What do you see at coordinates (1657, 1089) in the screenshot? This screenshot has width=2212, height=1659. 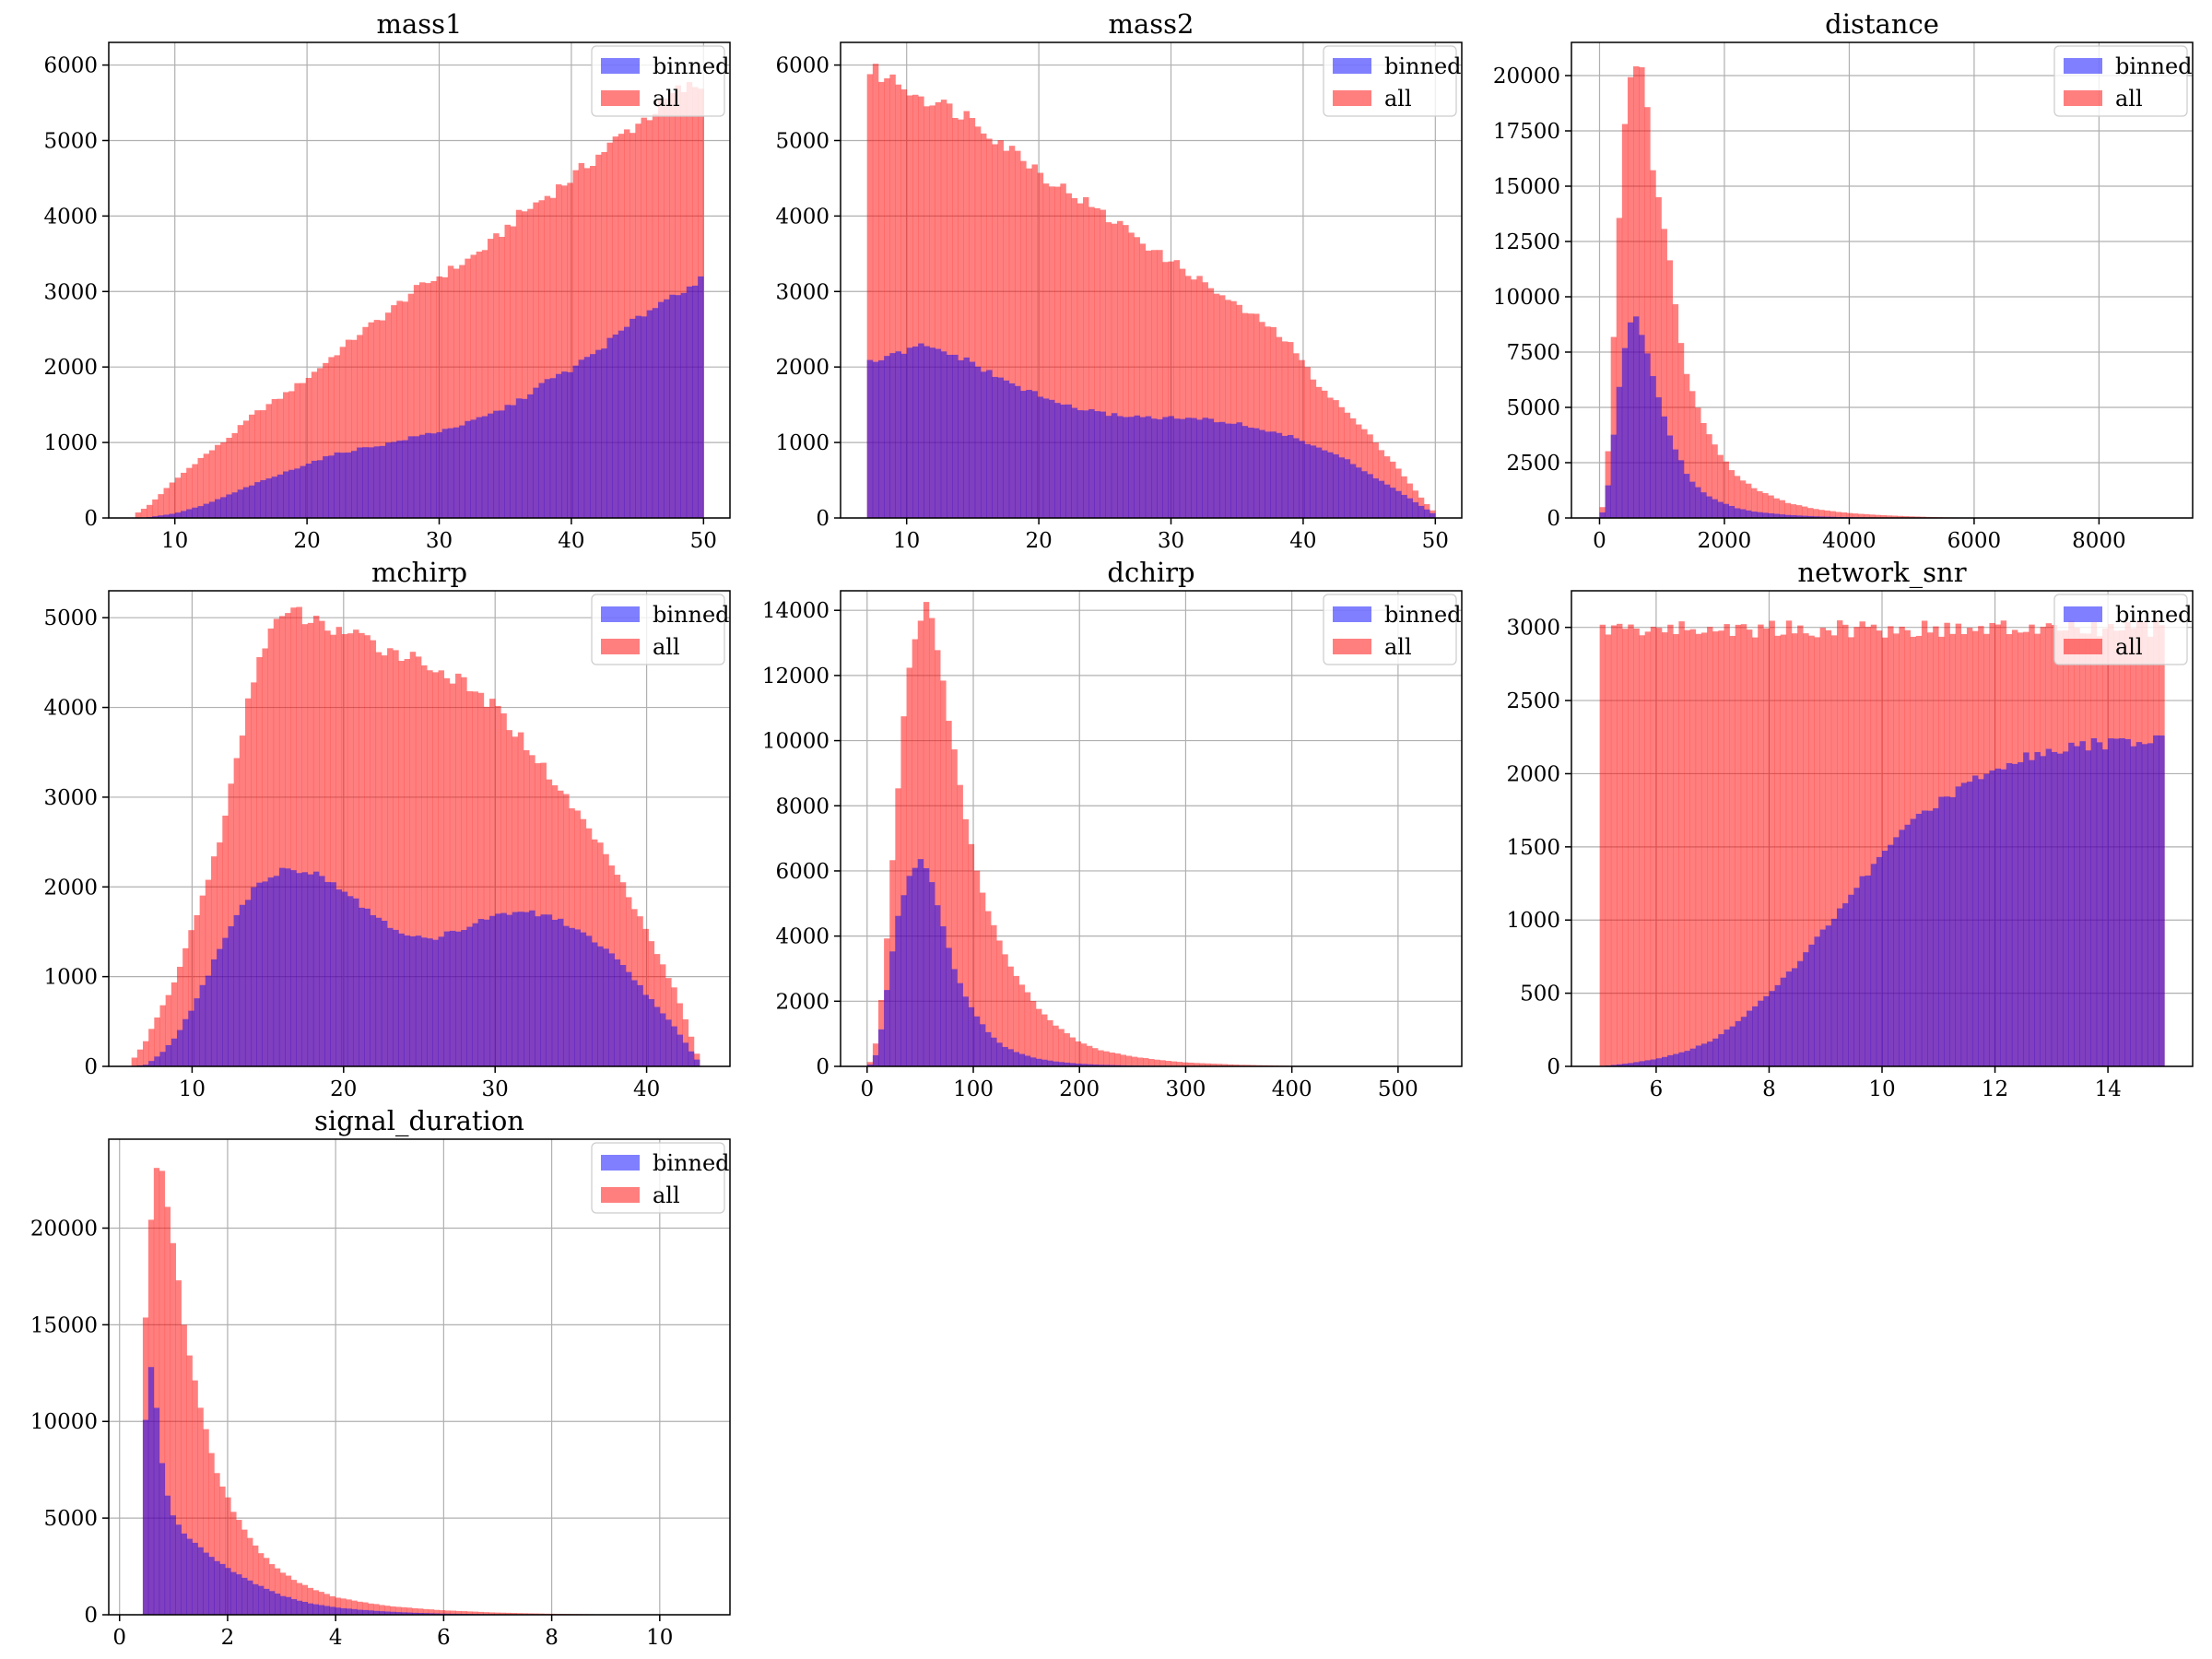 I see `x-tick-label: 6` at bounding box center [1657, 1089].